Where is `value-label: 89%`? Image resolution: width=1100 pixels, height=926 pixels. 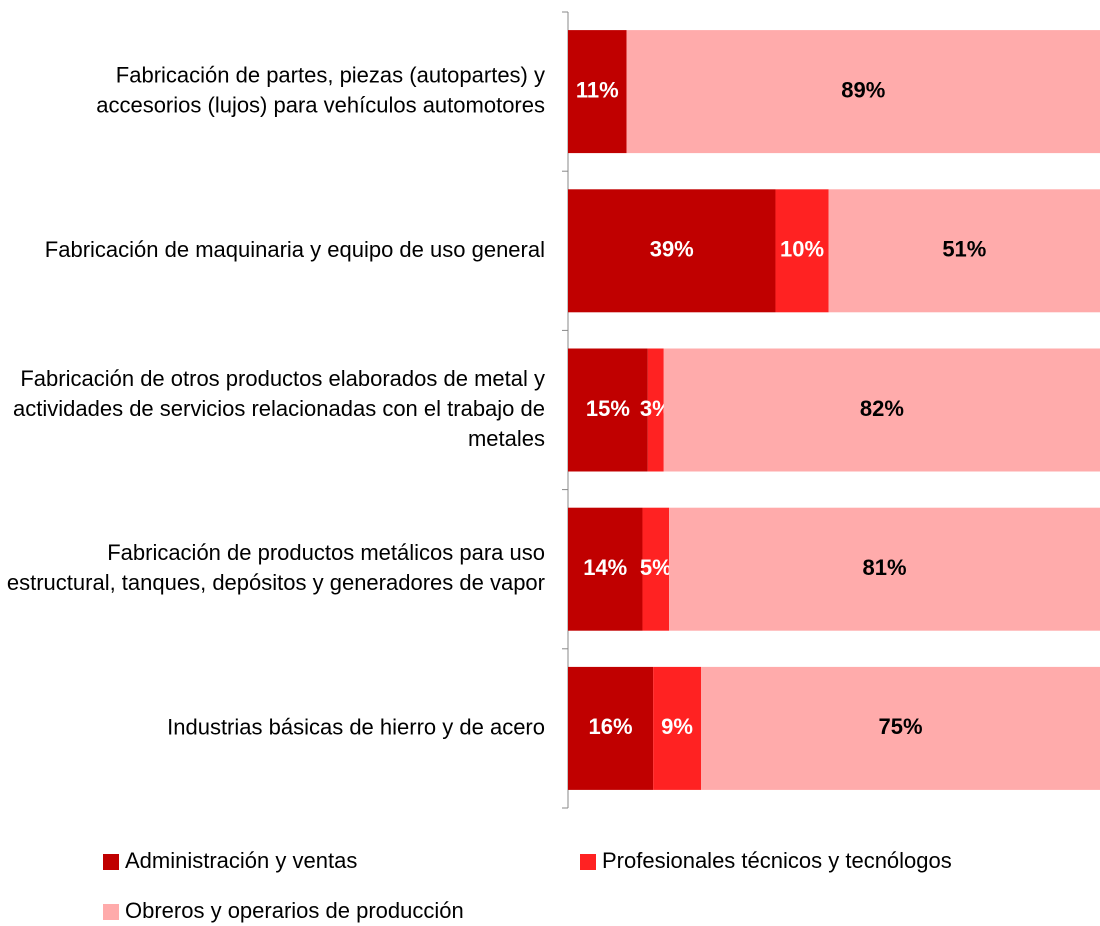
value-label: 89% is located at coordinates (863, 89).